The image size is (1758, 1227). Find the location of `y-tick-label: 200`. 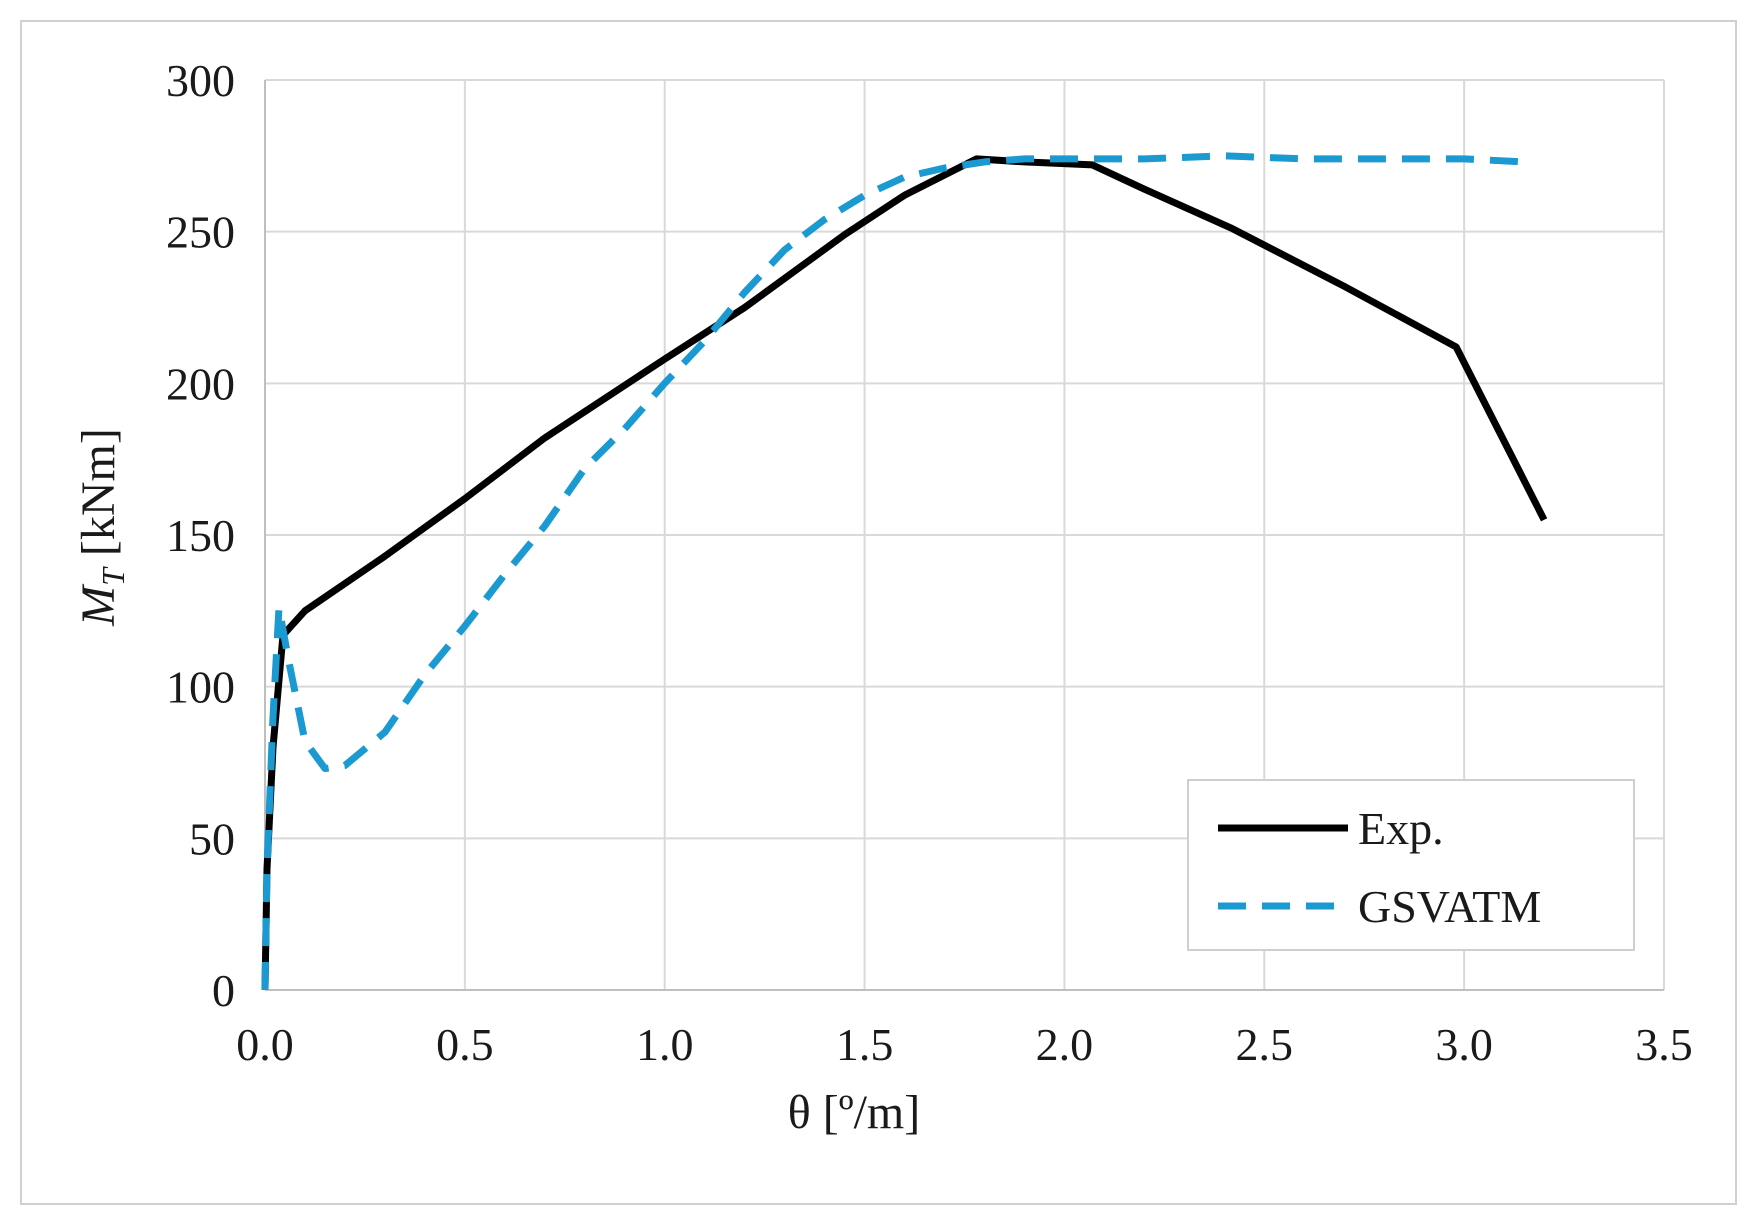

y-tick-label: 200 is located at coordinates (200, 383).